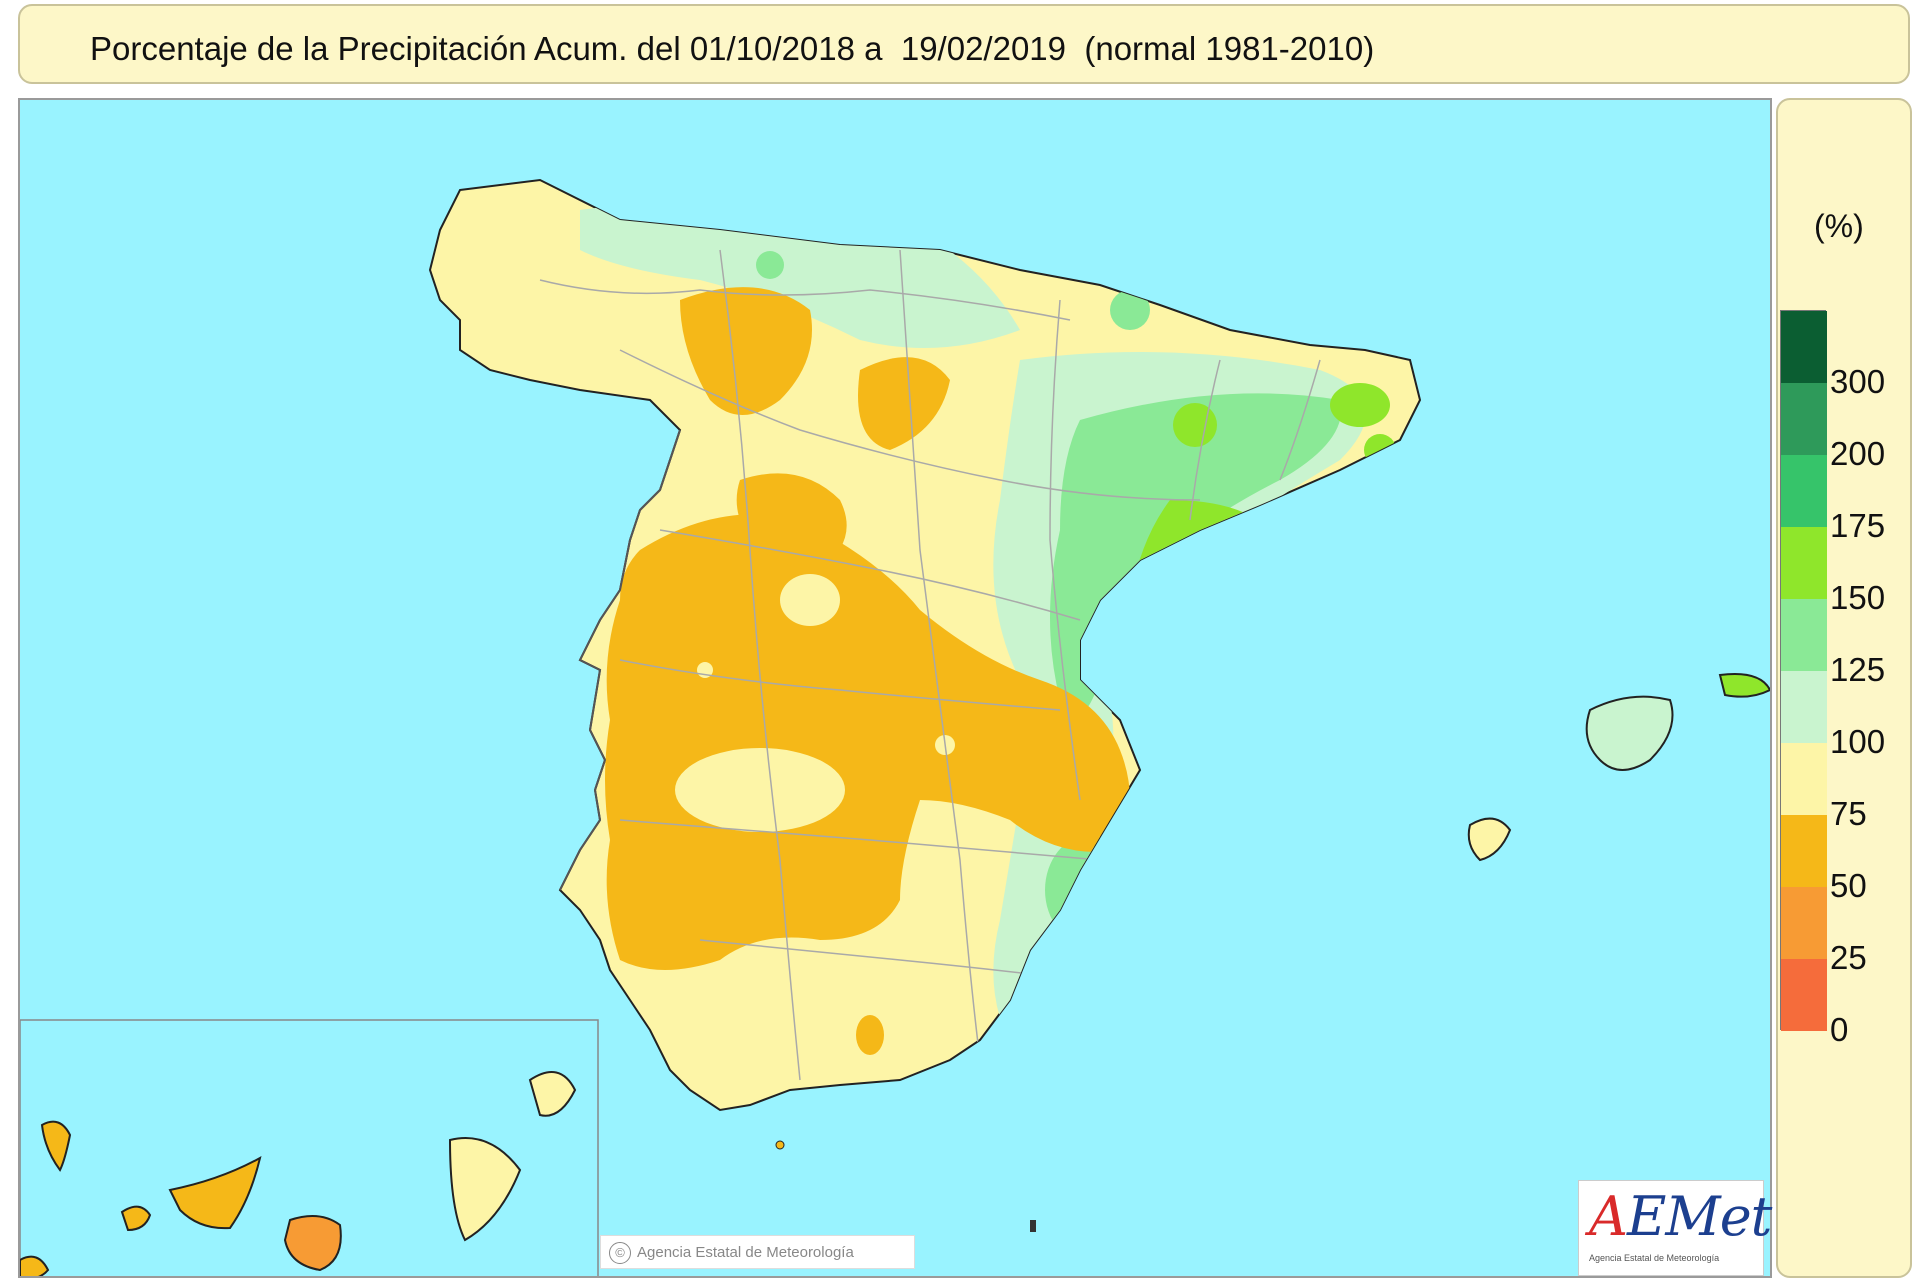 The height and width of the screenshot is (1283, 1920). Describe the element at coordinates (1858, 525) in the screenshot. I see `legend-label: 175` at that location.